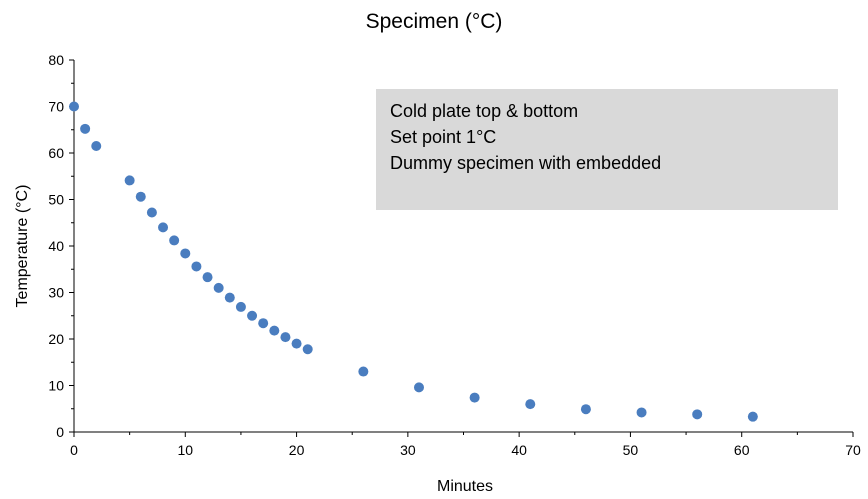  Describe the element at coordinates (56, 339) in the screenshot. I see `y-tick-label: 20` at that location.